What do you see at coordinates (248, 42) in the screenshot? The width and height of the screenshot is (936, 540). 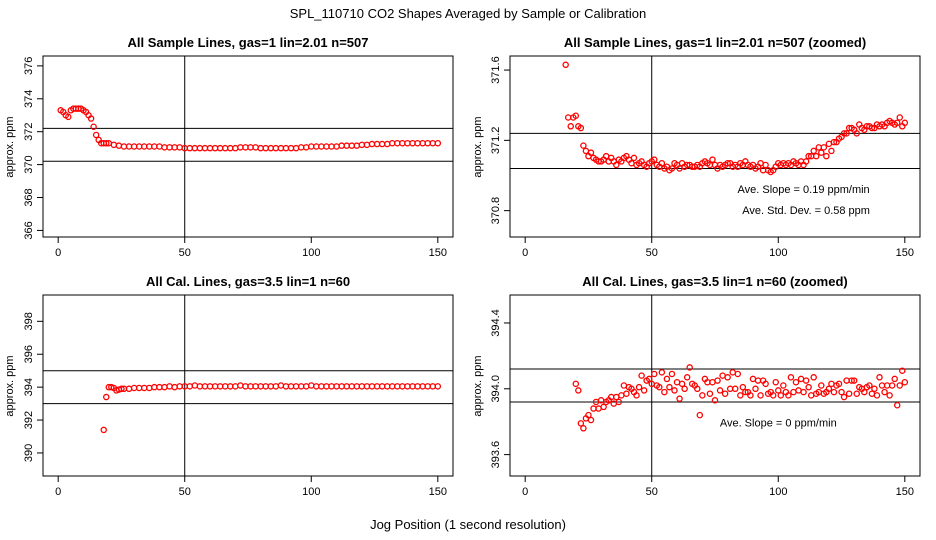 I see `panel-title: All Sample Lines, gas=1 lin=2.01 n=507` at bounding box center [248, 42].